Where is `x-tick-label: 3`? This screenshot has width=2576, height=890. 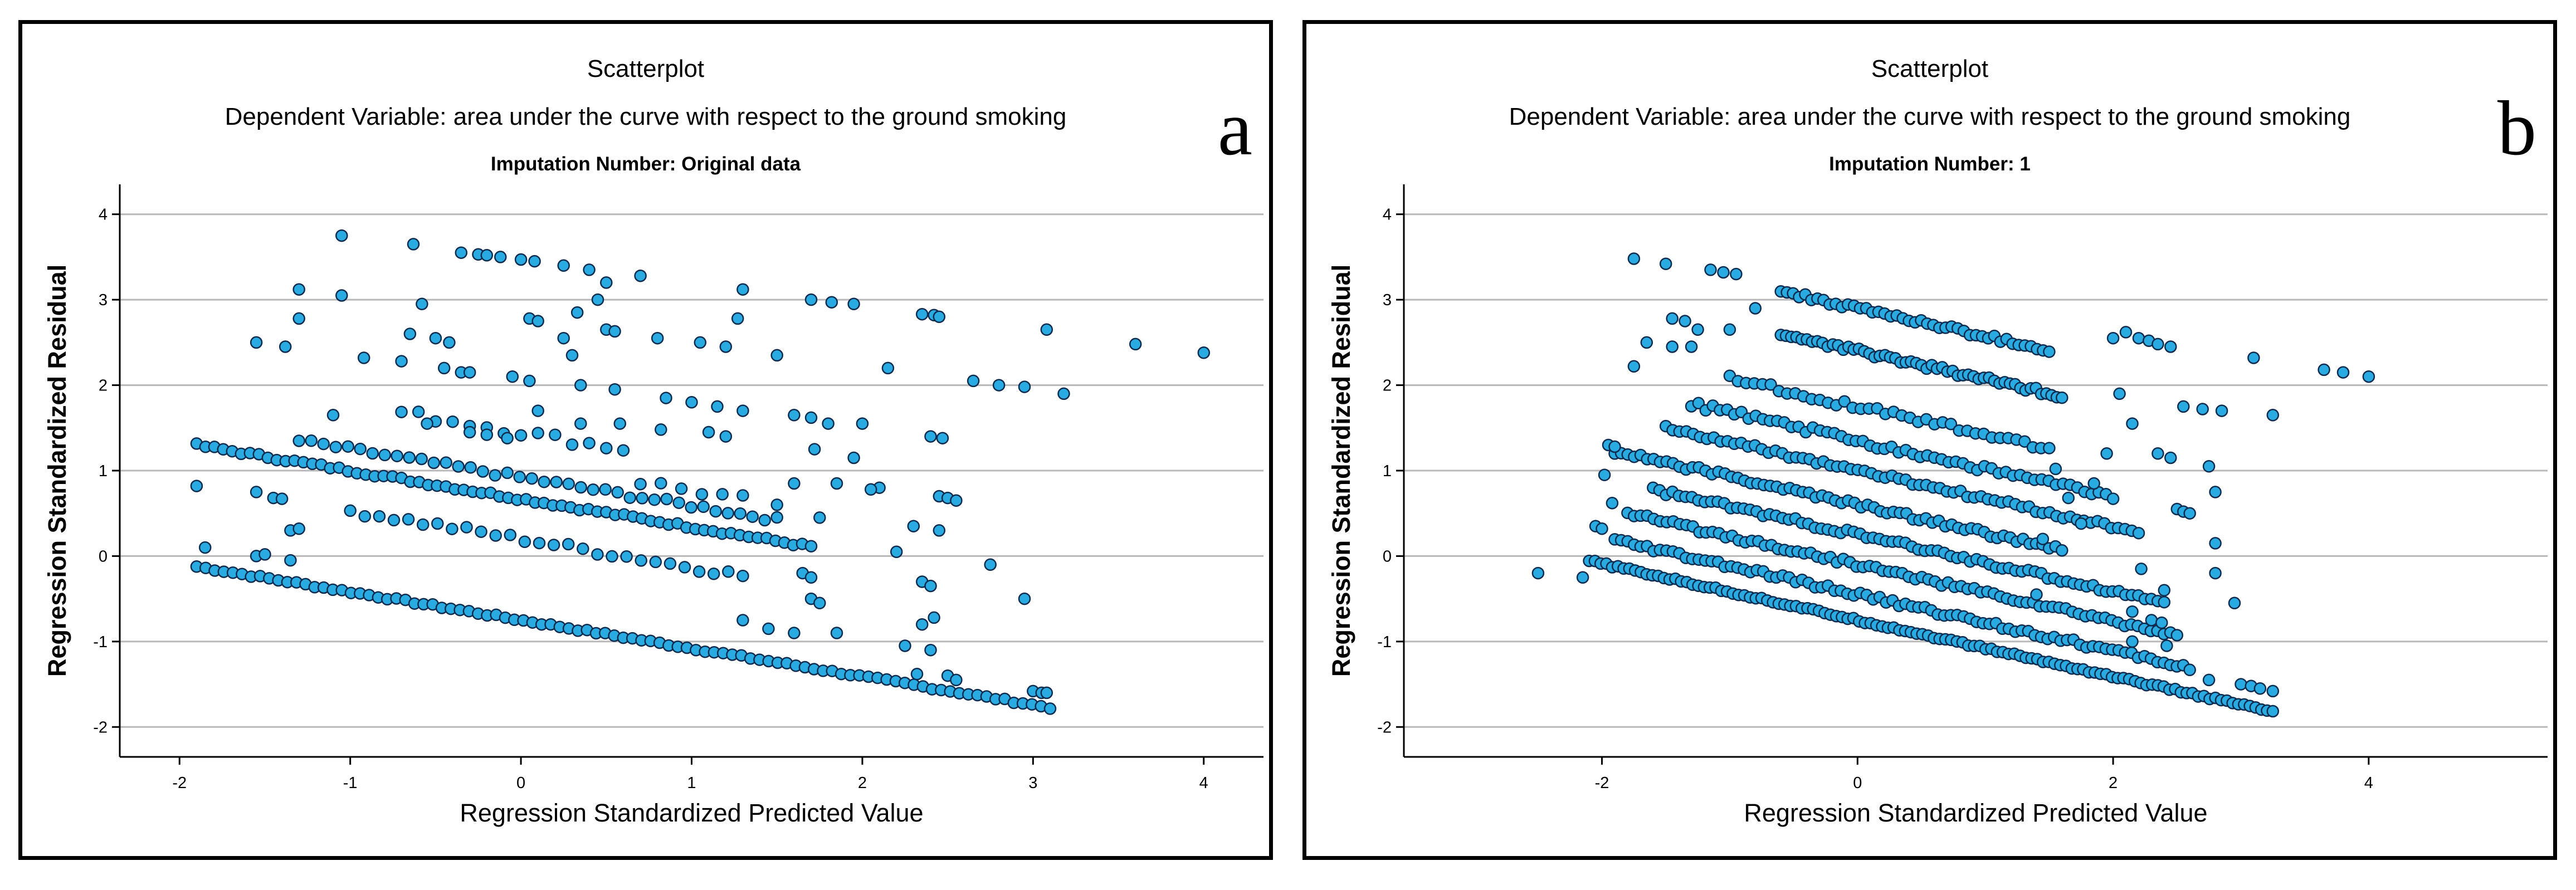
x-tick-label: 3 is located at coordinates (1032, 783).